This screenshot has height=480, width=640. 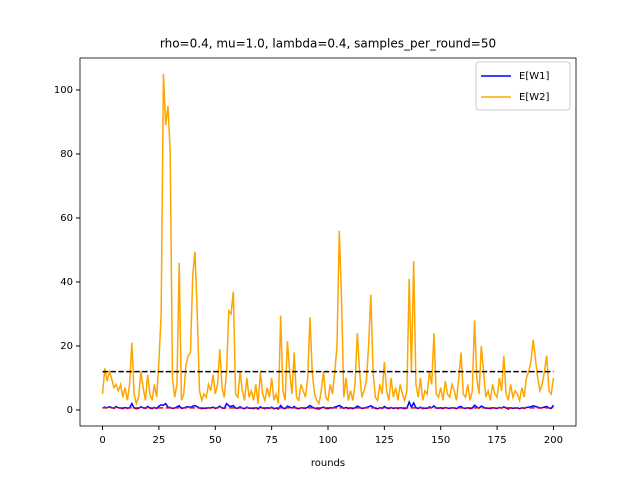 I want to click on x-tick-label: 100, so click(x=327, y=440).